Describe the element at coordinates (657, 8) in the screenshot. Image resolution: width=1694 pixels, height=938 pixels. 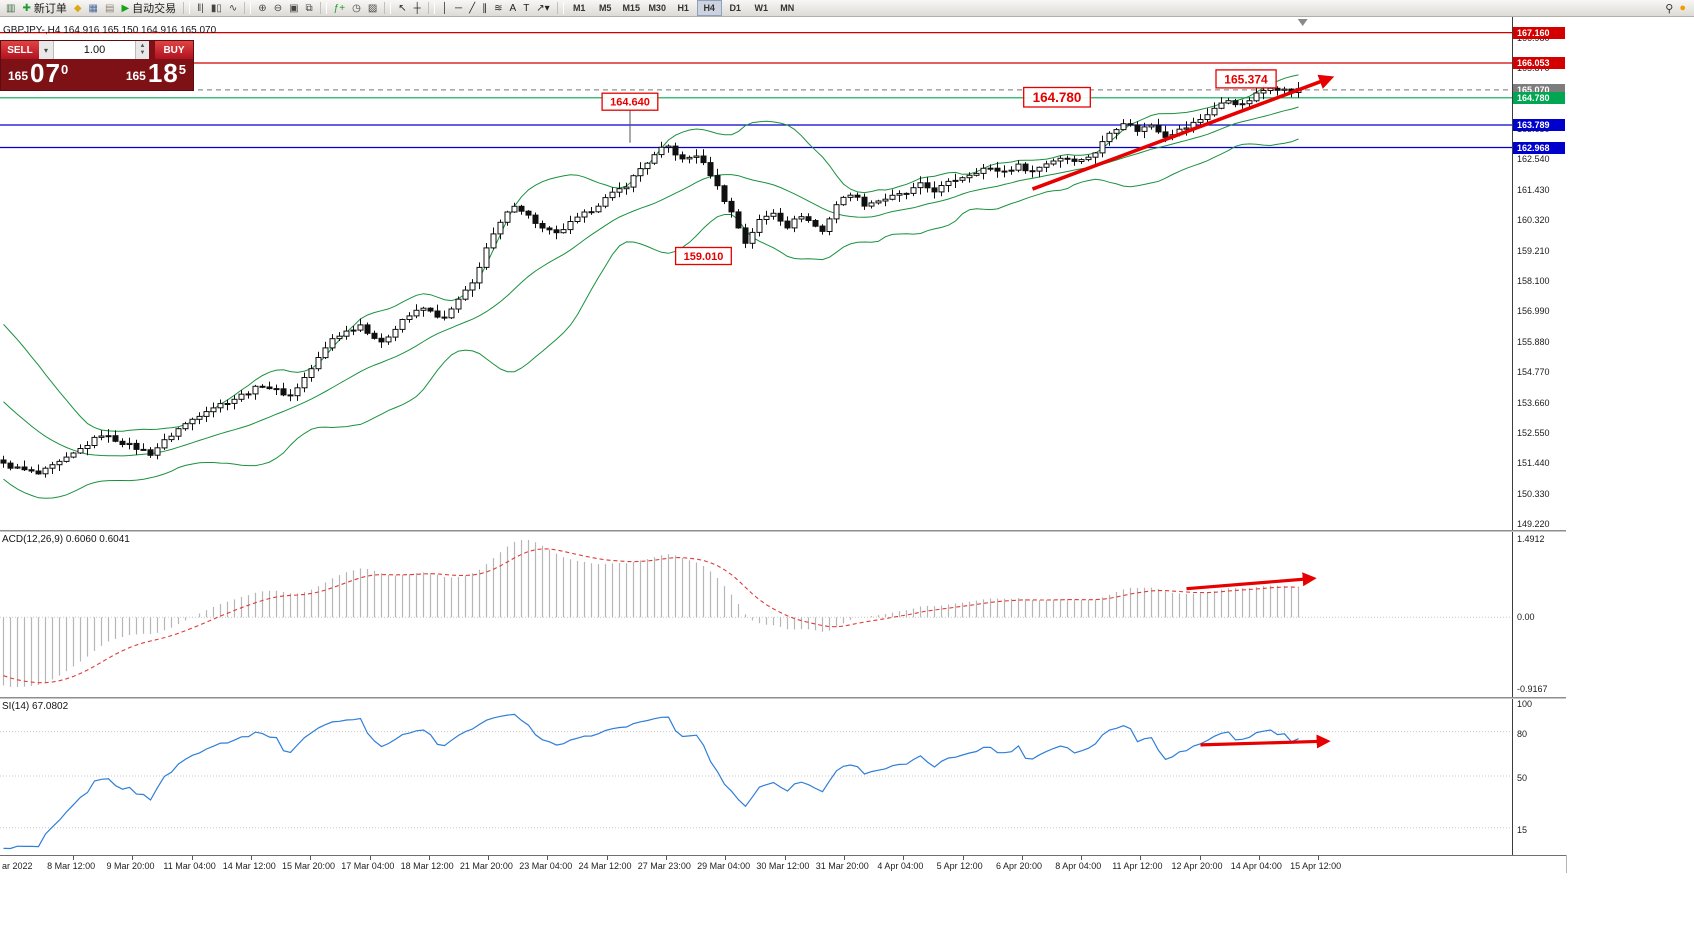
I see `timeframe-m30: M30` at that location.